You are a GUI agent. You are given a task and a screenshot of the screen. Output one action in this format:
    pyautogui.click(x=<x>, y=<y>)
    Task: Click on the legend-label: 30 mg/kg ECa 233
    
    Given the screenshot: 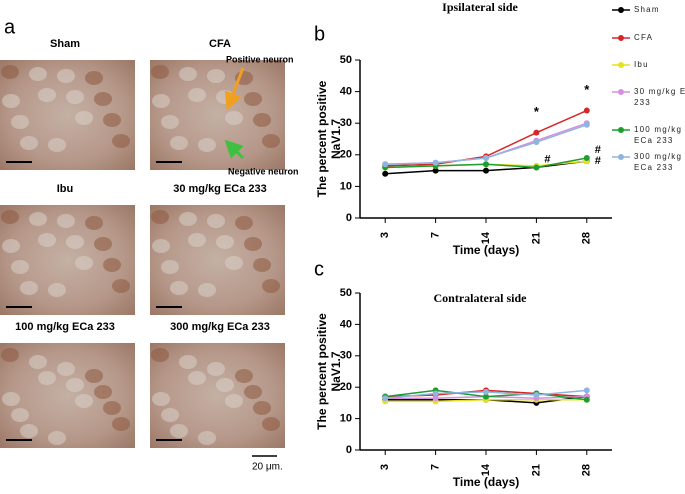 What is the action you would take?
    pyautogui.click(x=659, y=97)
    